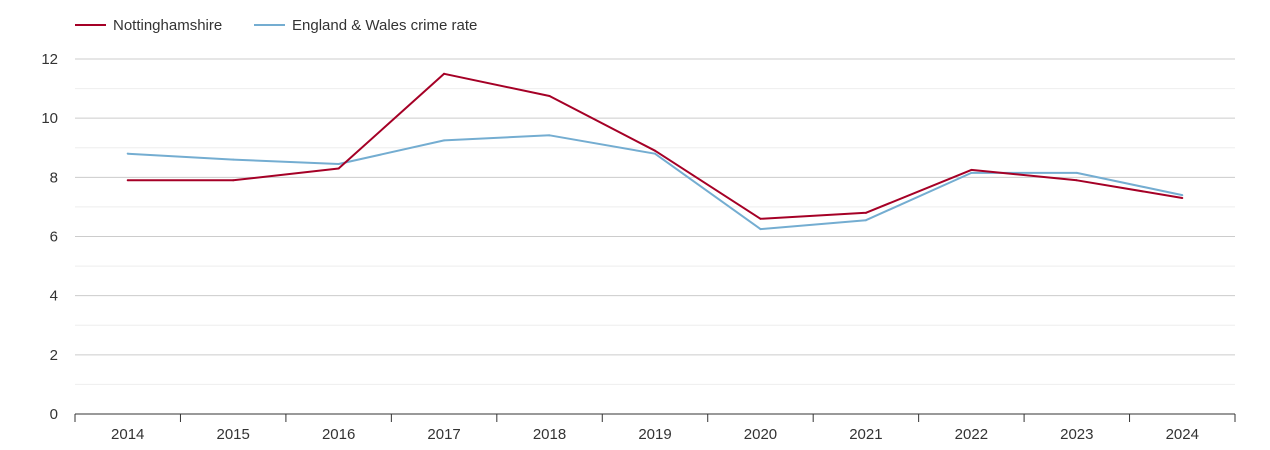  Describe the element at coordinates (1182, 434) in the screenshot. I see `x-tick-label: 2024` at that location.